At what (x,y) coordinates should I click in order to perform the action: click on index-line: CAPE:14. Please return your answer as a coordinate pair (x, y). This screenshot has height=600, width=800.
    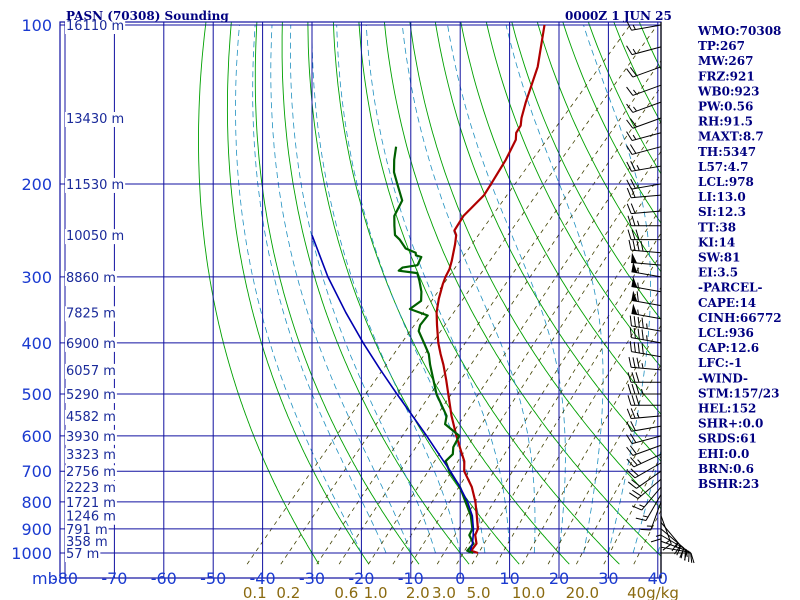
    Looking at the image, I should click on (727, 303).